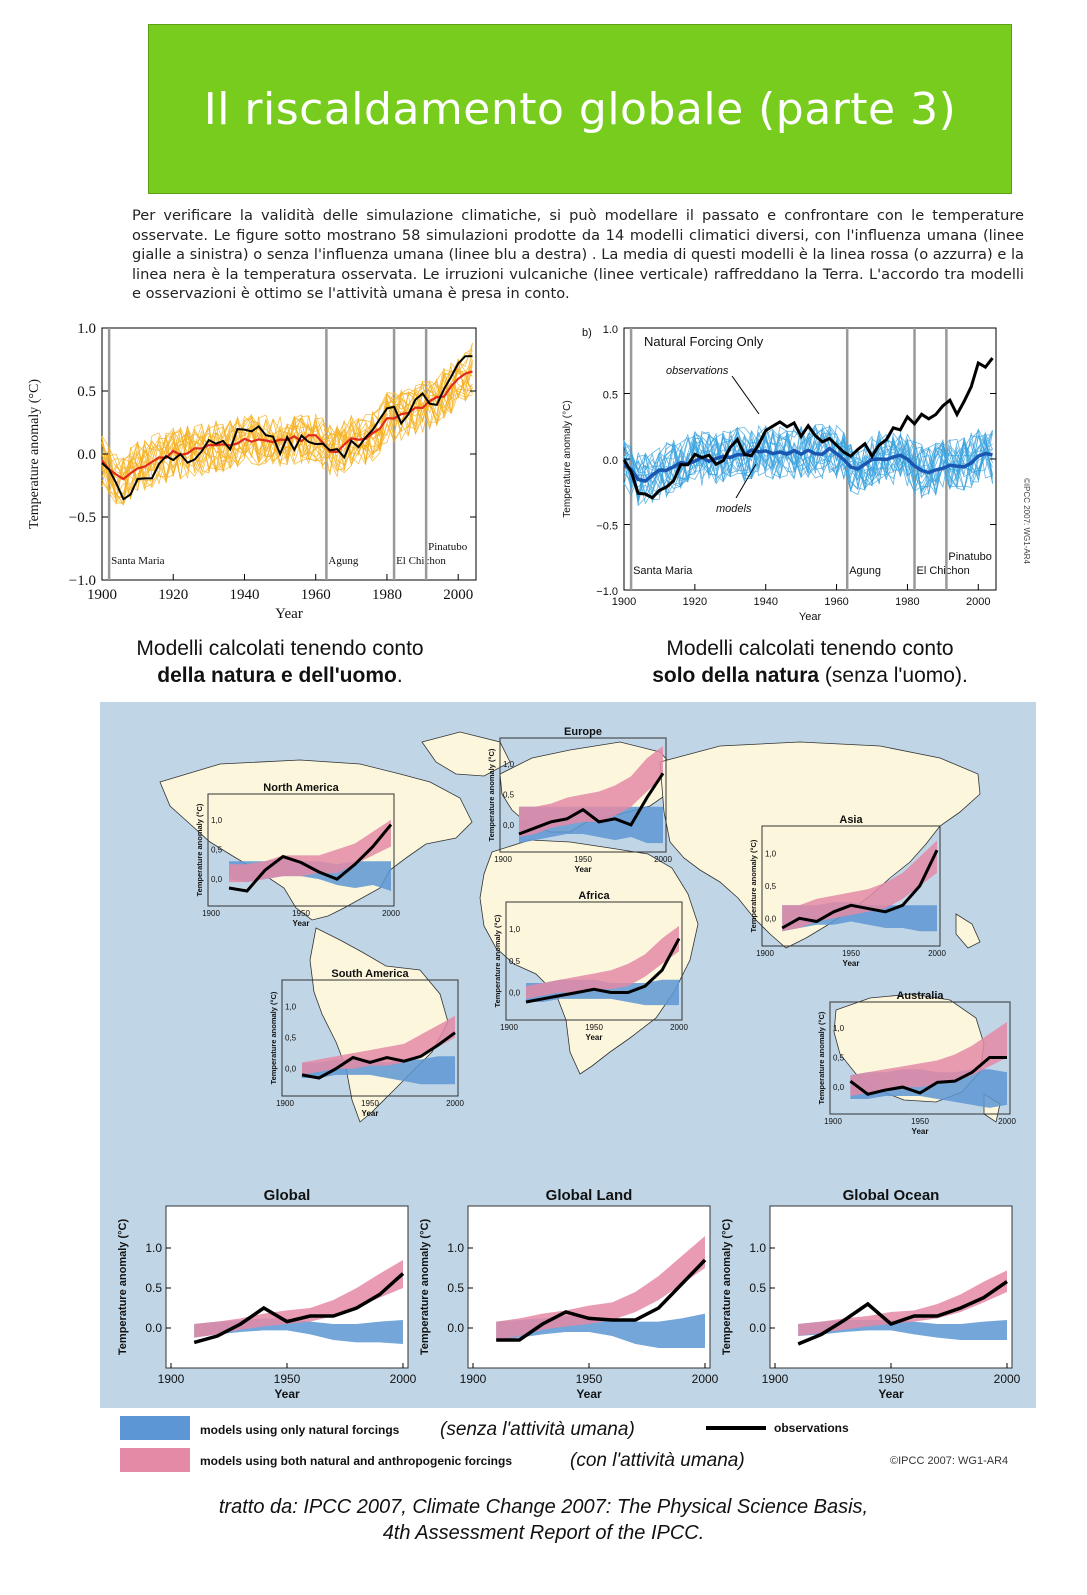 The height and width of the screenshot is (1595, 1087). Describe the element at coordinates (287, 1195) in the screenshot. I see `global-title: Global` at that location.